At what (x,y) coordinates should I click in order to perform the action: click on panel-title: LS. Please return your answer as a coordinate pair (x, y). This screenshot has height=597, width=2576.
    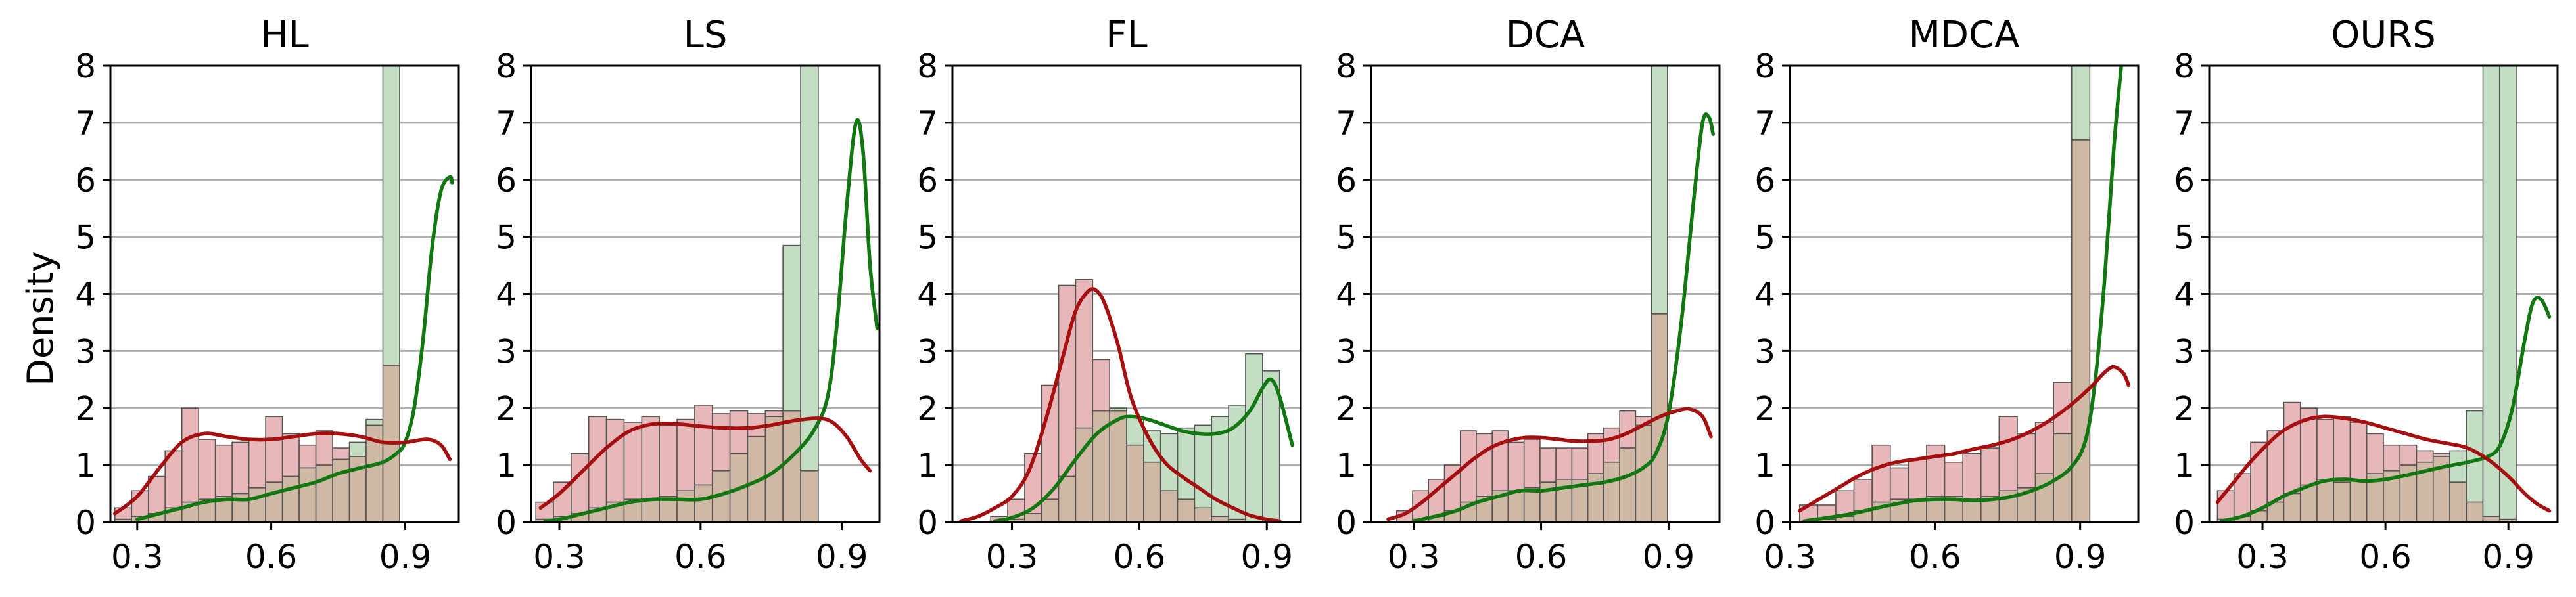
    Looking at the image, I should click on (706, 35).